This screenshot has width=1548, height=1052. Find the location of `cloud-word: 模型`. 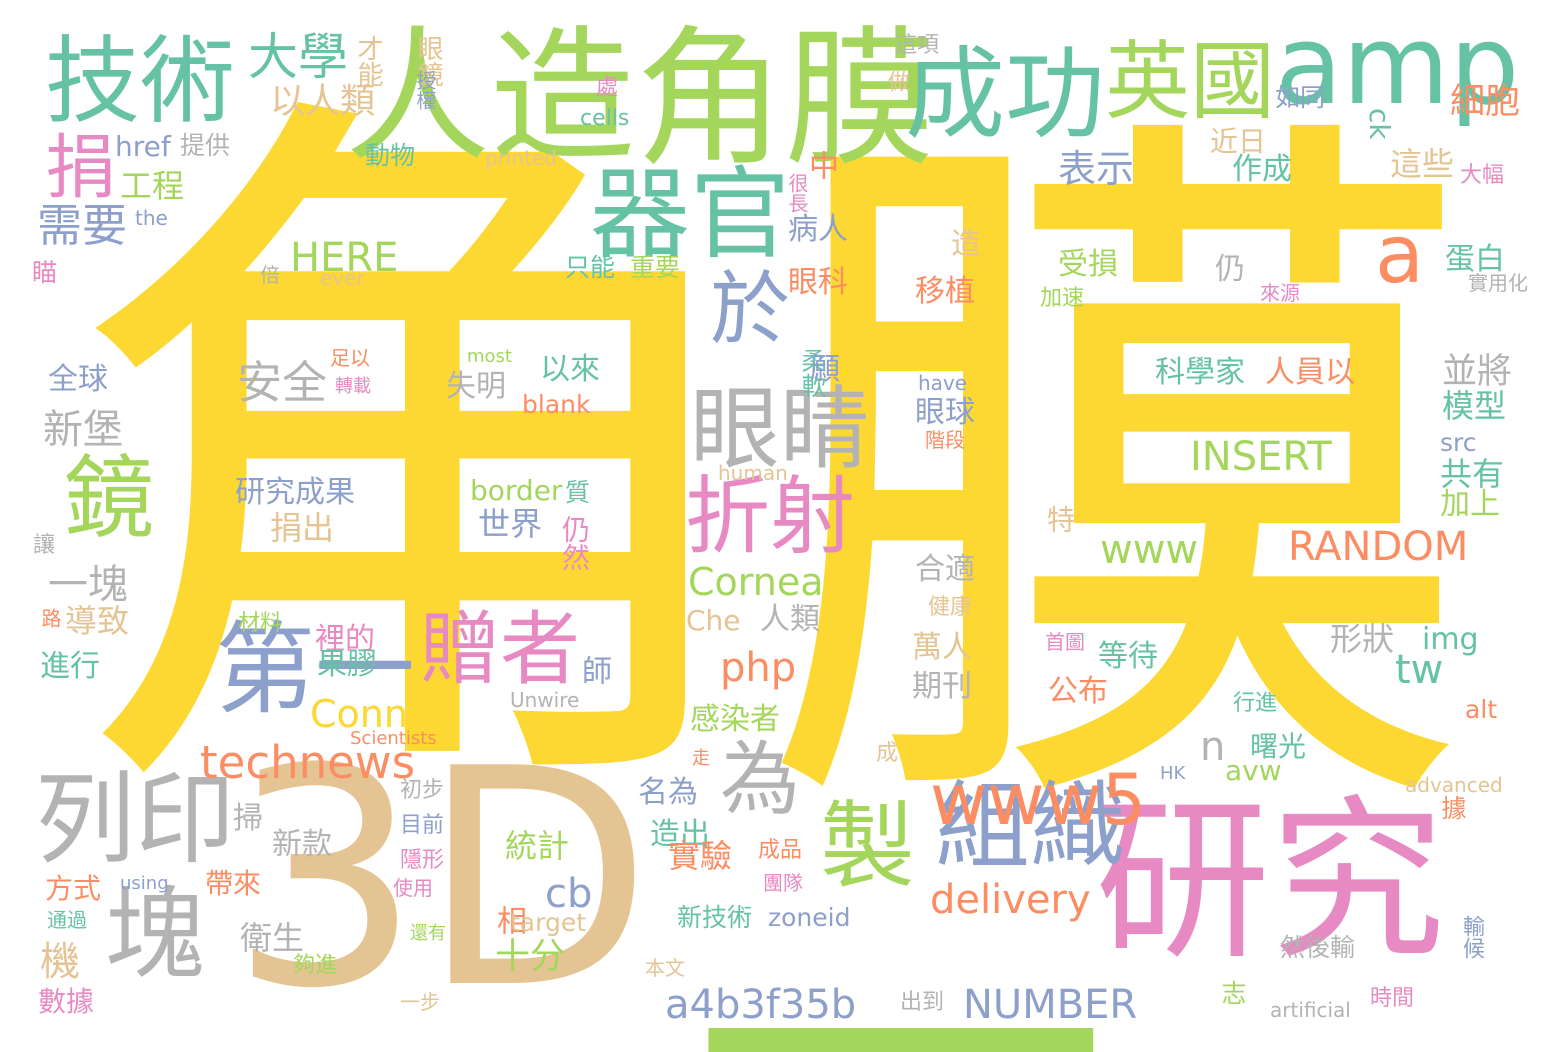

cloud-word: 模型 is located at coordinates (1474, 406).